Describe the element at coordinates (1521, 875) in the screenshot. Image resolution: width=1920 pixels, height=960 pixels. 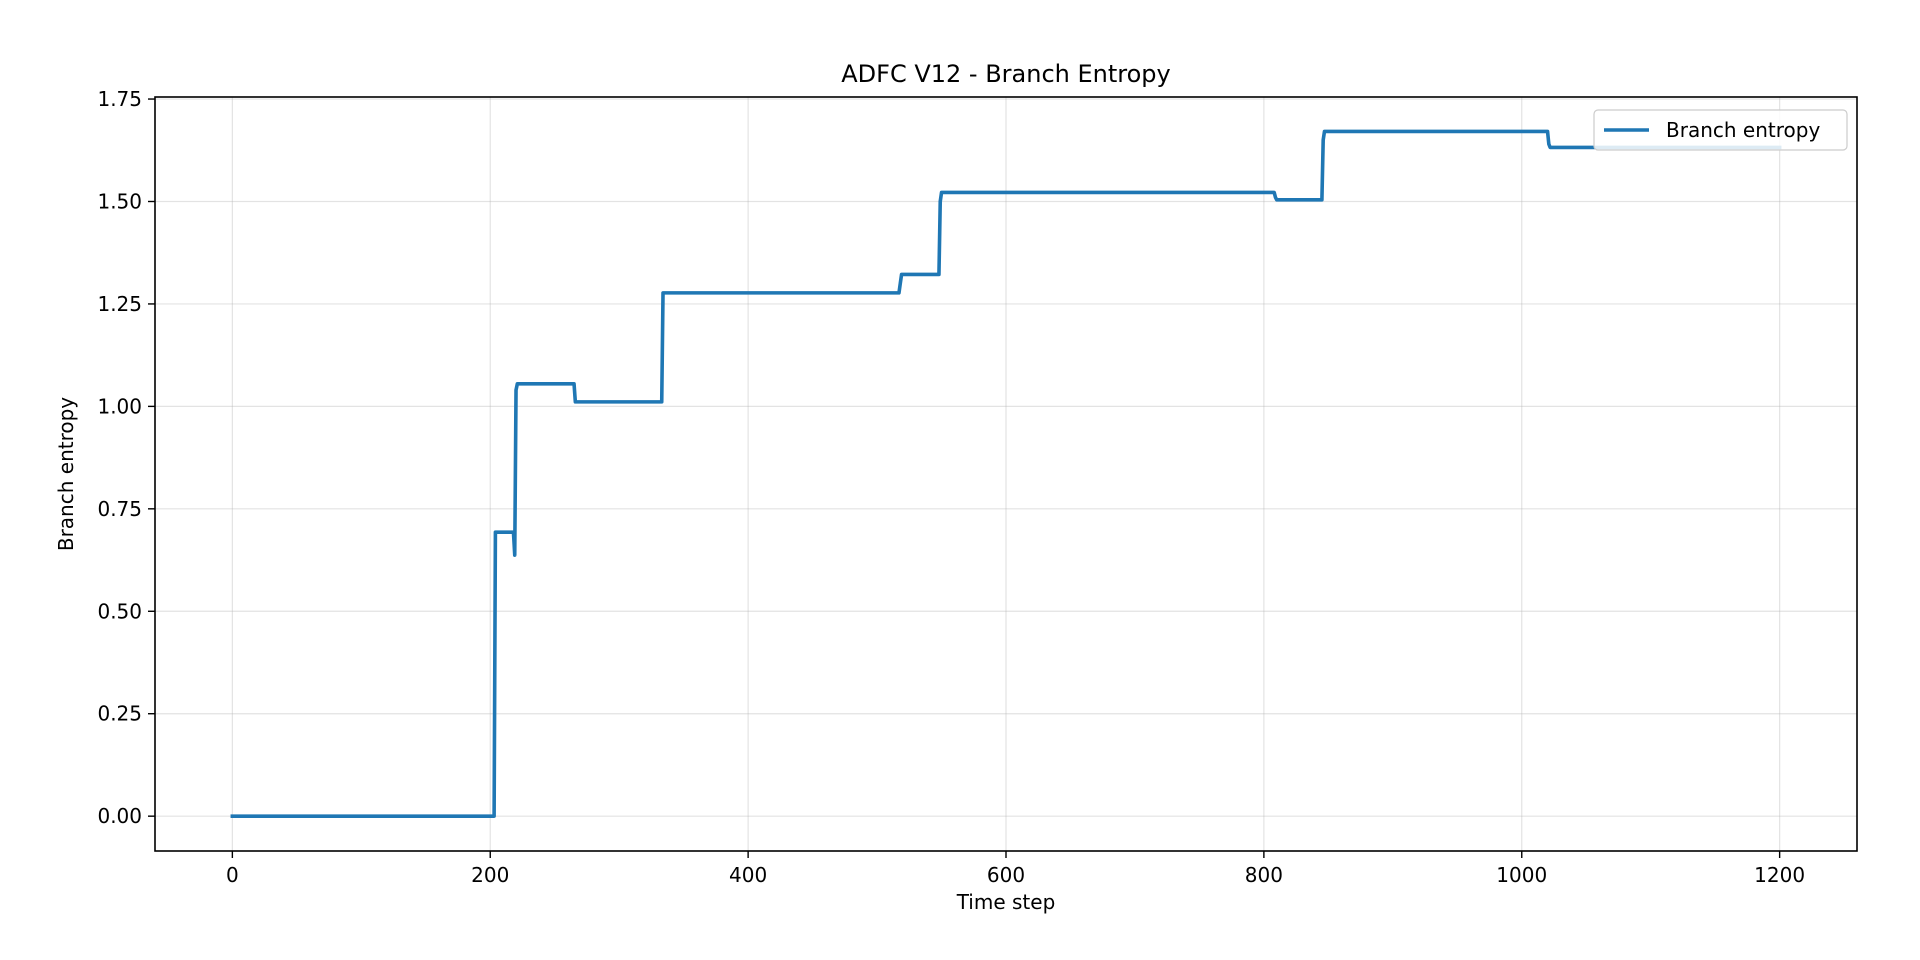
I see `x-tick-label: 1000` at that location.